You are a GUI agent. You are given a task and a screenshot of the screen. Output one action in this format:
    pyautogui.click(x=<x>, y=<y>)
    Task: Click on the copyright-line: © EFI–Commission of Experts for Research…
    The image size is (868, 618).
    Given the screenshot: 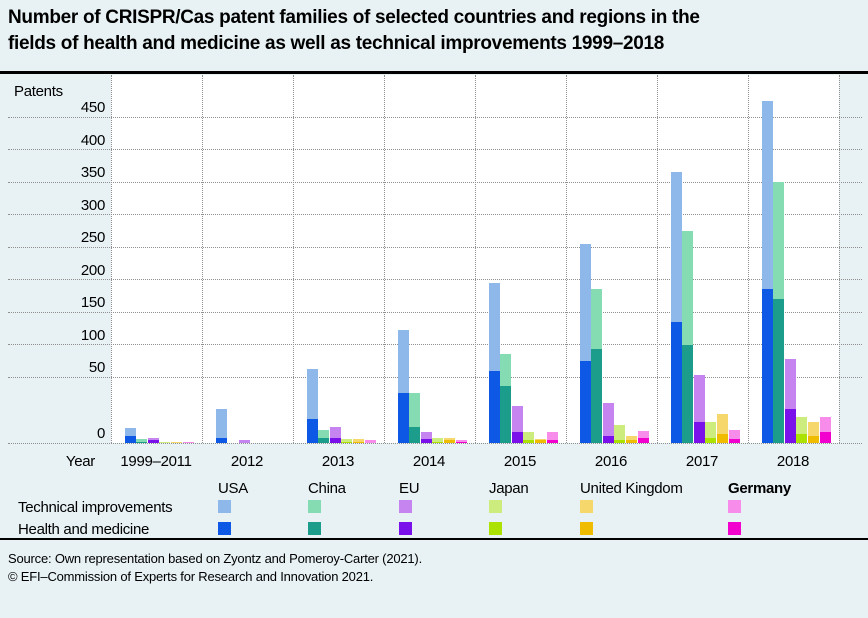 What is the action you would take?
    pyautogui.click(x=191, y=576)
    